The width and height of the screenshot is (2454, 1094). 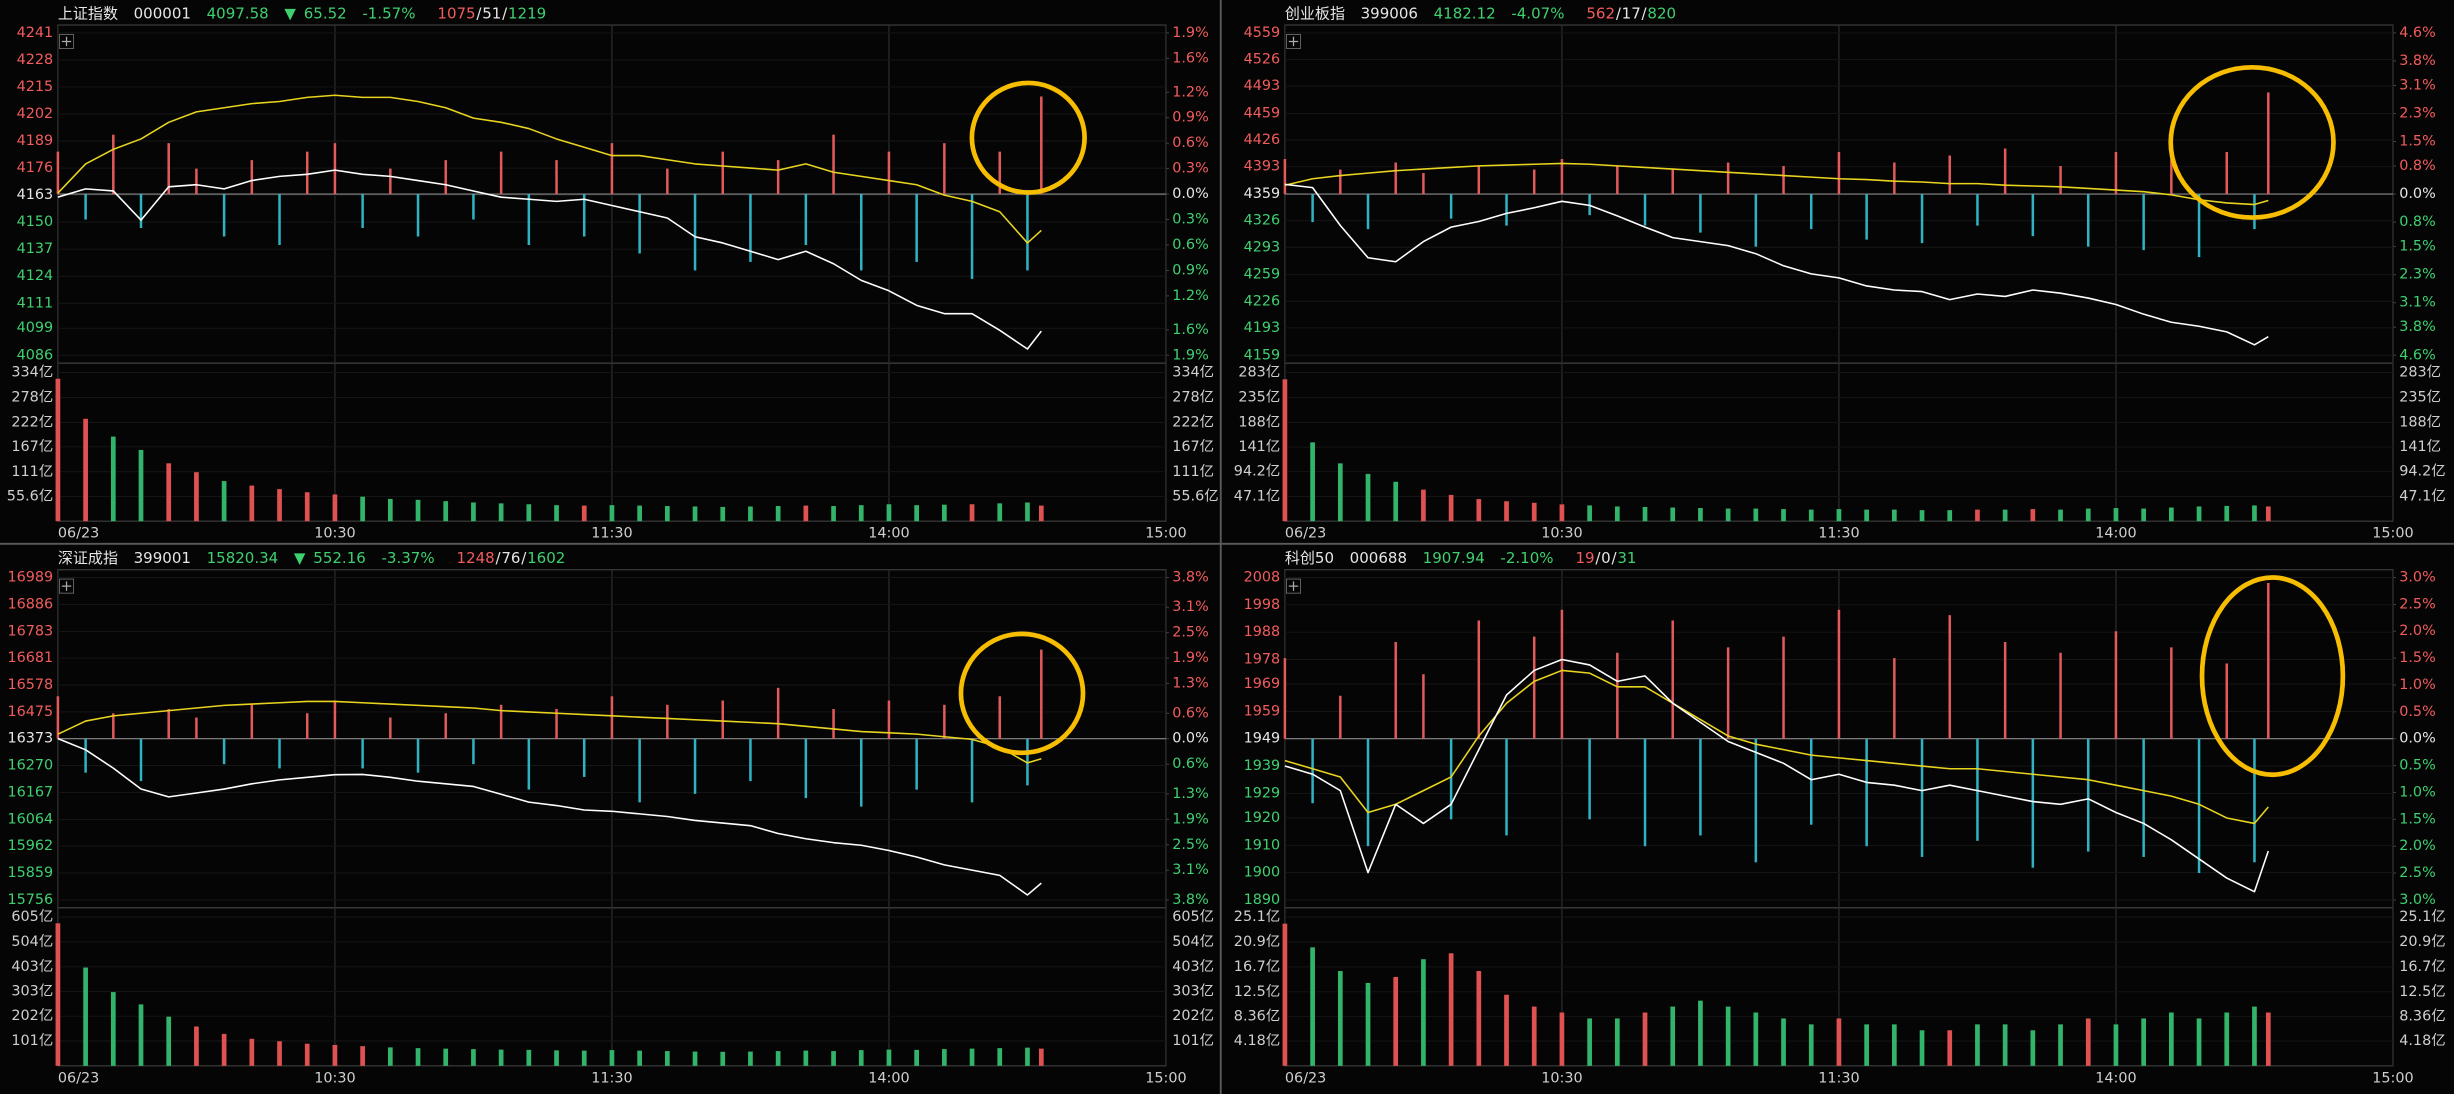 I want to click on y-tick-label: 4150, so click(x=35, y=222).